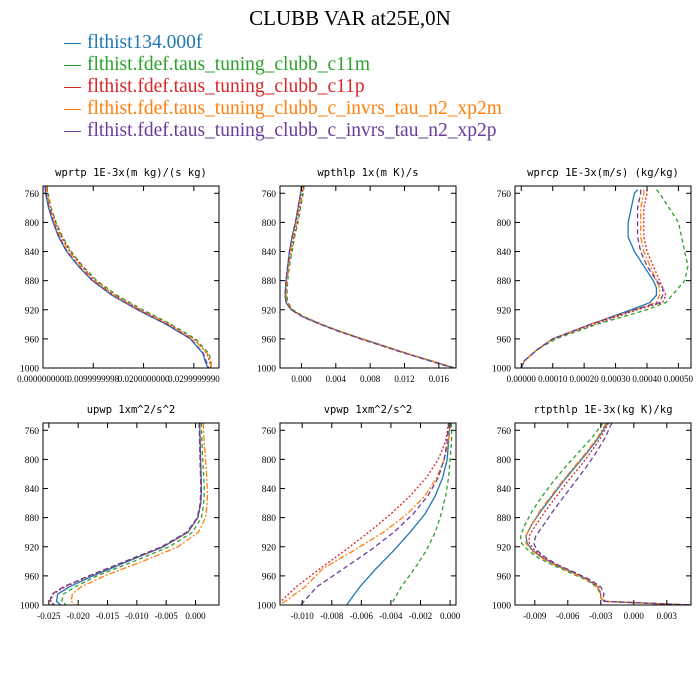 This screenshot has height=700, width=700. What do you see at coordinates (303, 616) in the screenshot?
I see `x-tick-label: -0.010` at bounding box center [303, 616].